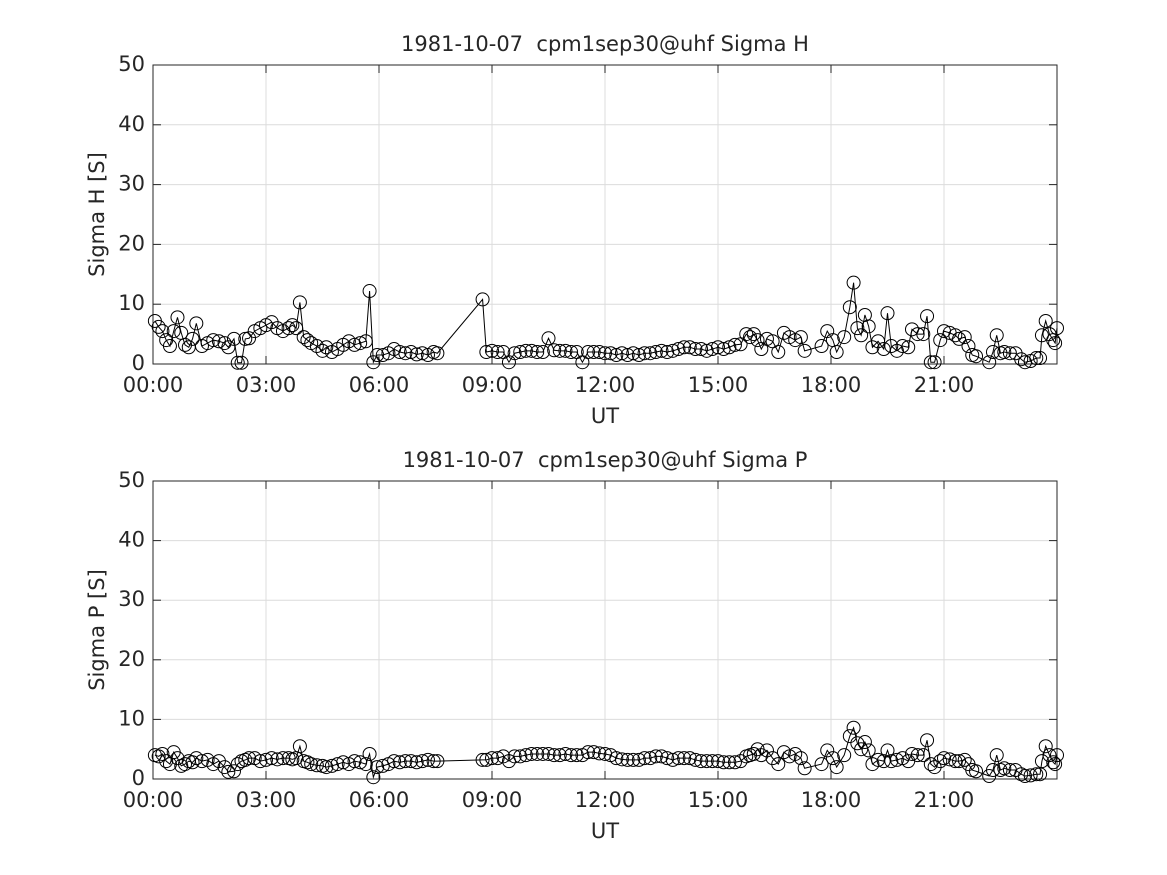 The width and height of the screenshot is (1167, 875). I want to click on x-tick-label: 15:00, so click(718, 385).